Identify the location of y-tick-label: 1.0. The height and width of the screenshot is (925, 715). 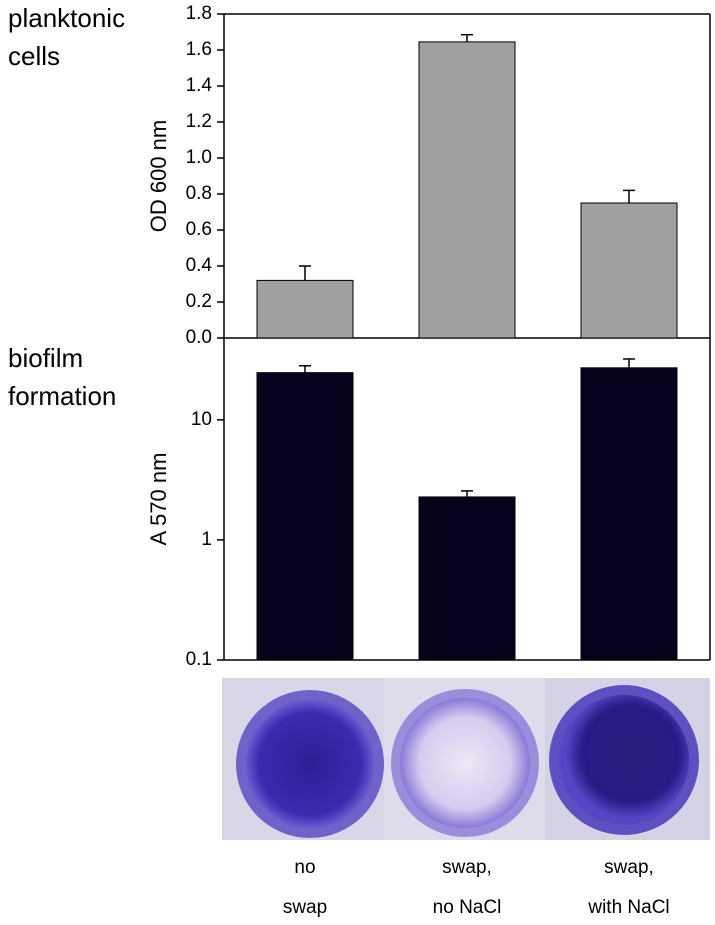
(199, 157).